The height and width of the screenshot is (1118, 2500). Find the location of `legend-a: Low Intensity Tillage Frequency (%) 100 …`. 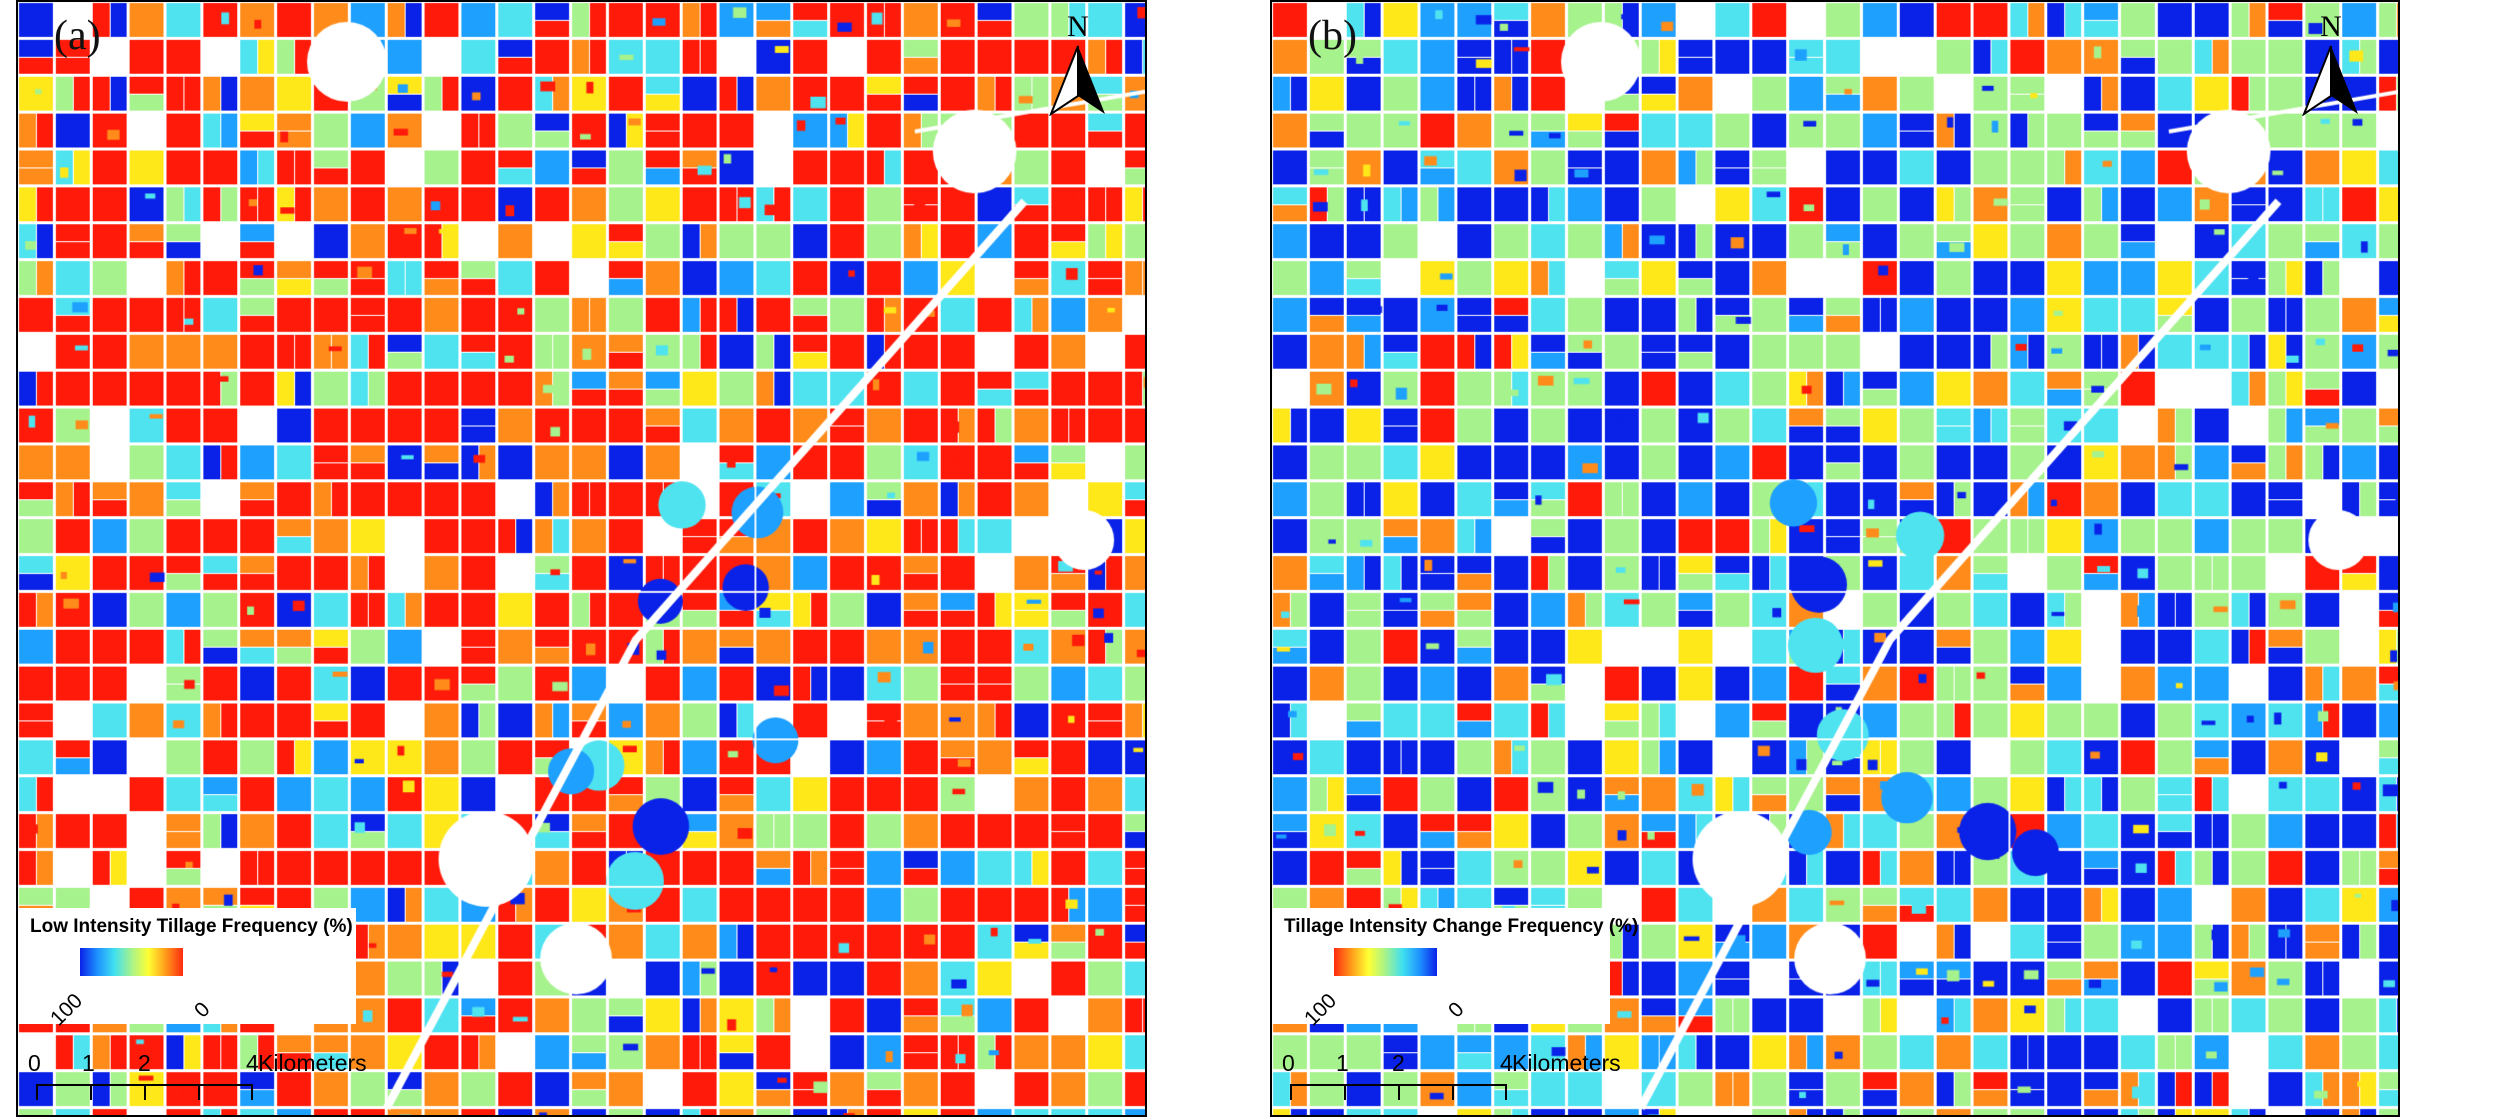

legend-a: Low Intensity Tillage Frequency (%) 100 … is located at coordinates (187, 969).